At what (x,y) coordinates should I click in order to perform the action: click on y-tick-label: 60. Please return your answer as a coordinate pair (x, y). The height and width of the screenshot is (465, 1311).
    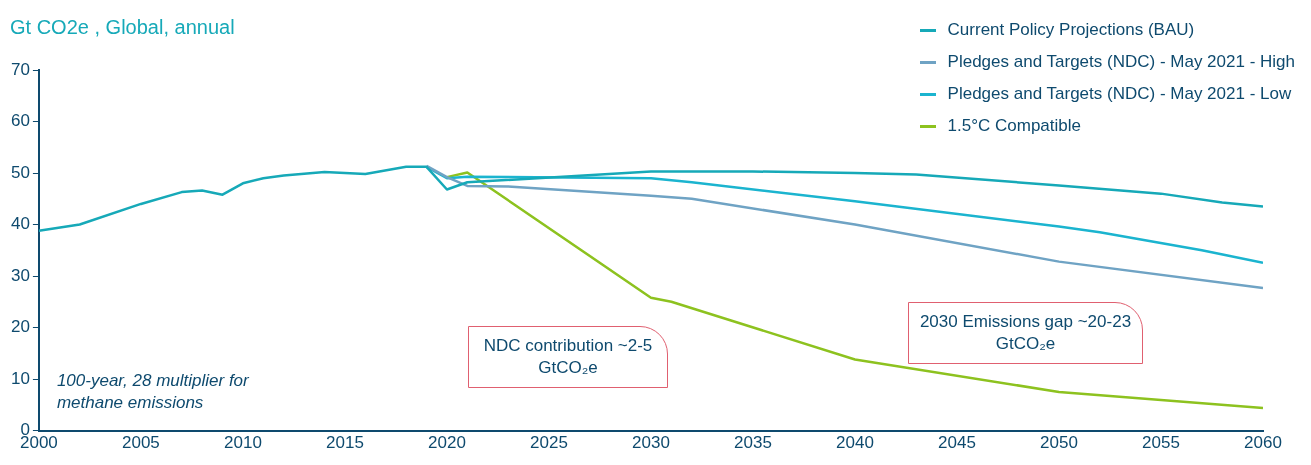
    Looking at the image, I should click on (20, 121).